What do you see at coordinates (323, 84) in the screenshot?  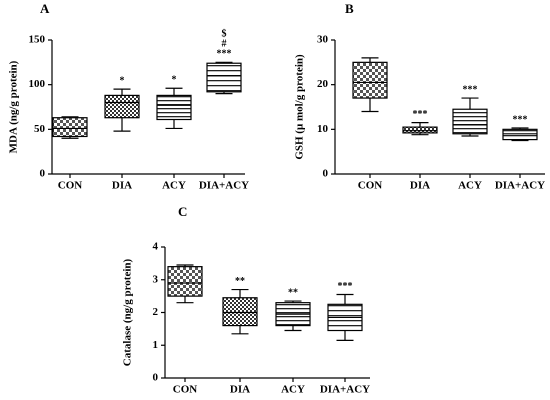 I see `y-tick-label: 20` at bounding box center [323, 84].